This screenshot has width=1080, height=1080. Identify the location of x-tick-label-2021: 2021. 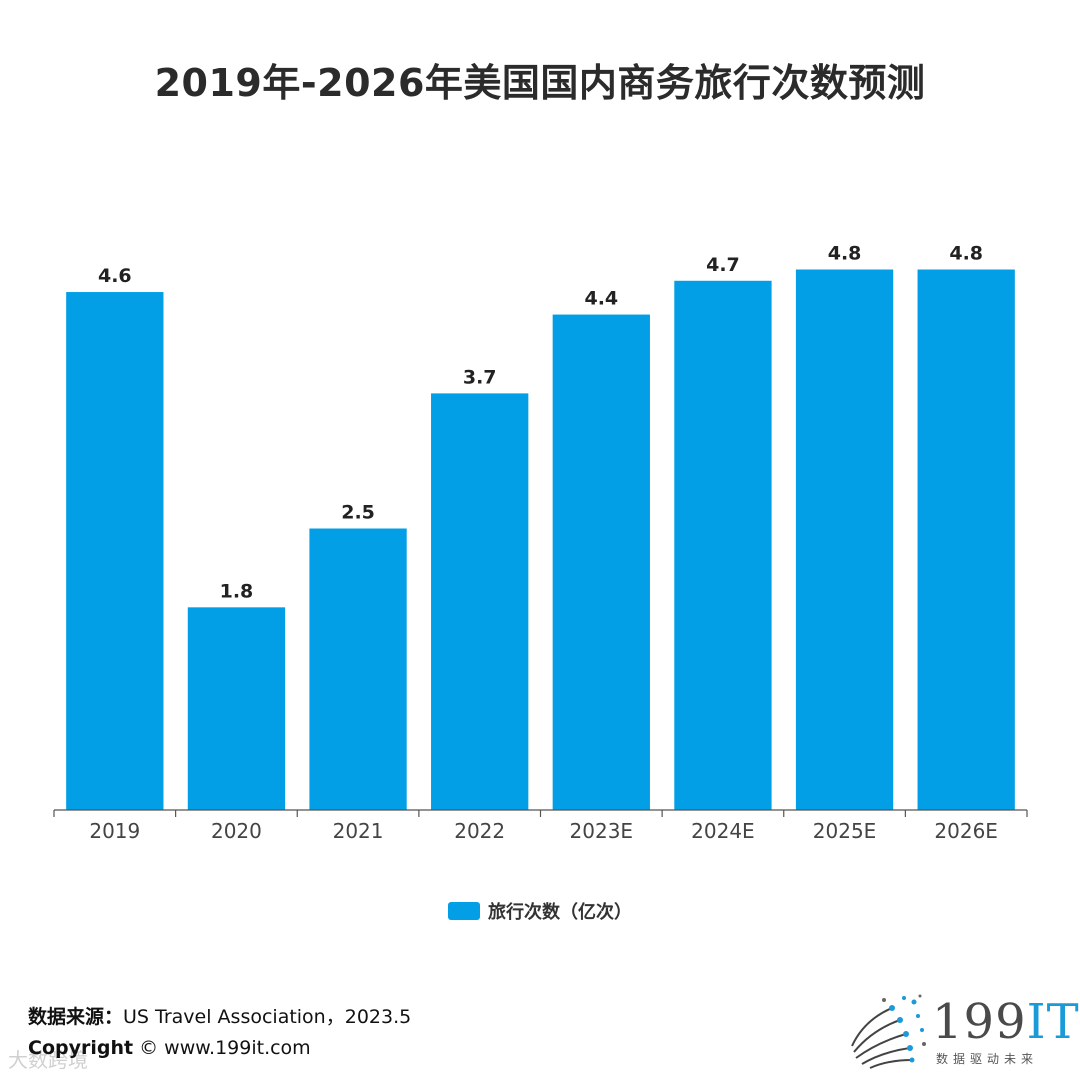
(358, 831).